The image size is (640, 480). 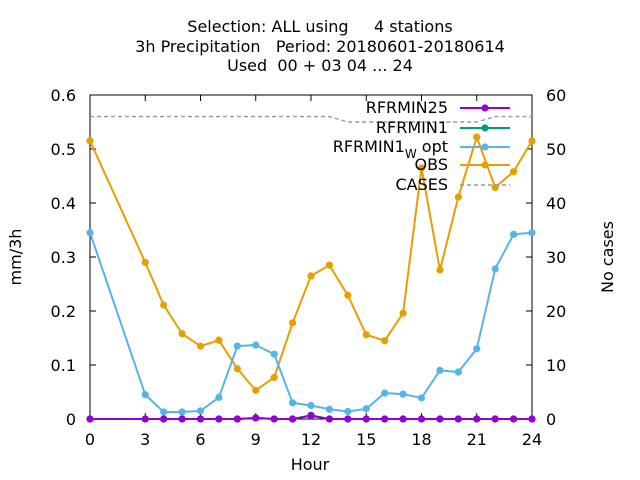 What do you see at coordinates (256, 439) in the screenshot?
I see `x-tick-label: 9` at bounding box center [256, 439].